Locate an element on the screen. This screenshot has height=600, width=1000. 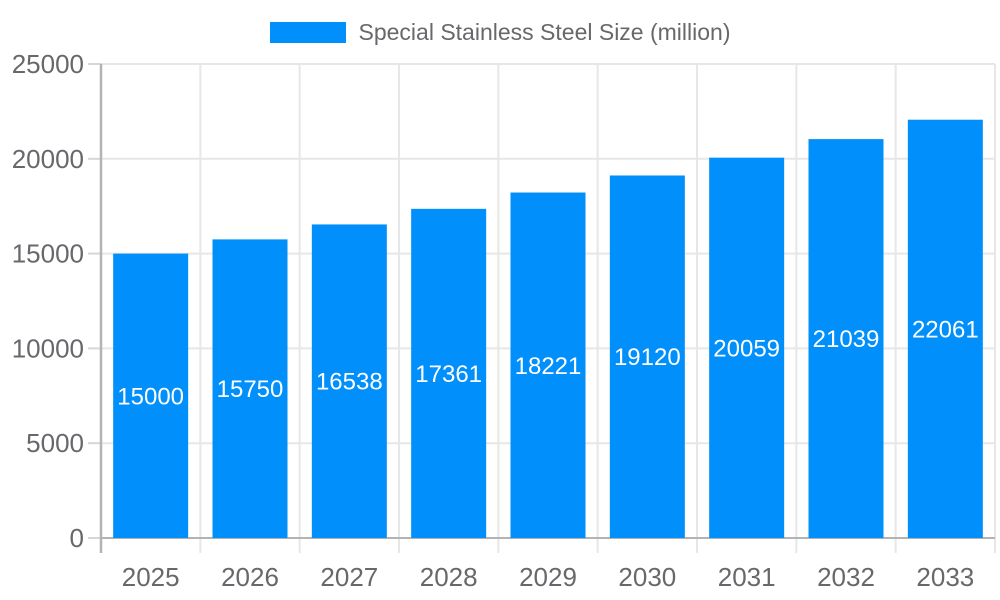
x-tick-label: 2029 is located at coordinates (548, 577).